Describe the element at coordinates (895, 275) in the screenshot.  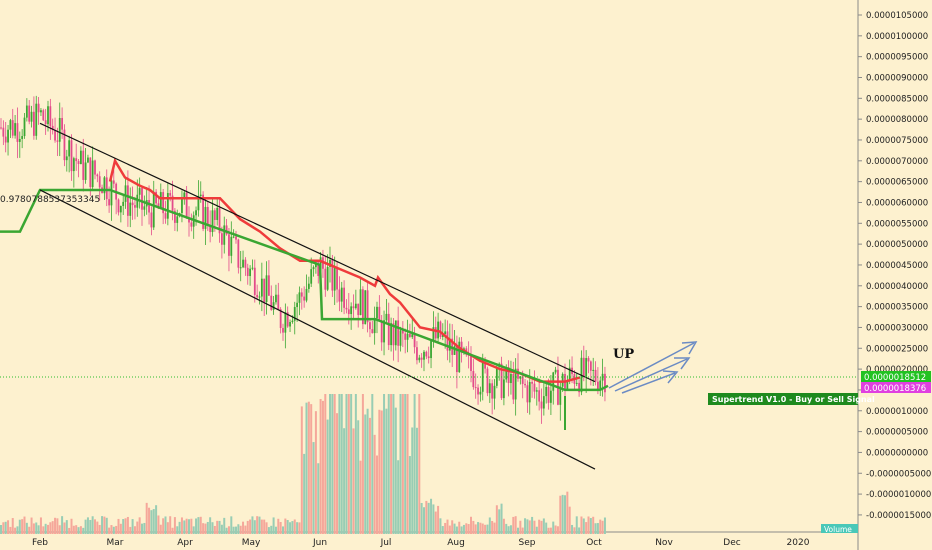
I see `price-axis` at that location.